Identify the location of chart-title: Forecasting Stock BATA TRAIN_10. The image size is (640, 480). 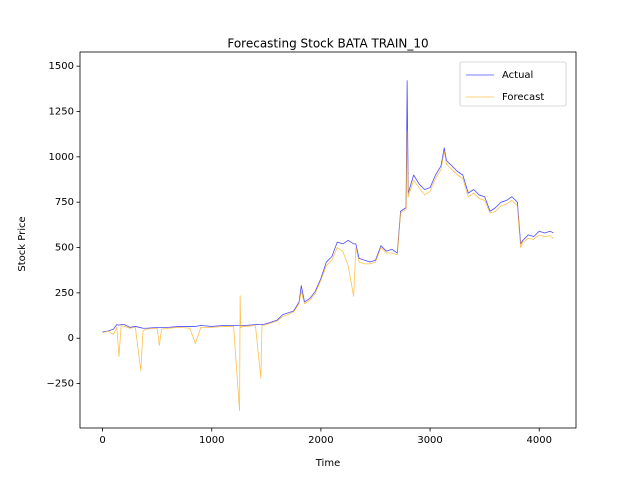
(327, 44).